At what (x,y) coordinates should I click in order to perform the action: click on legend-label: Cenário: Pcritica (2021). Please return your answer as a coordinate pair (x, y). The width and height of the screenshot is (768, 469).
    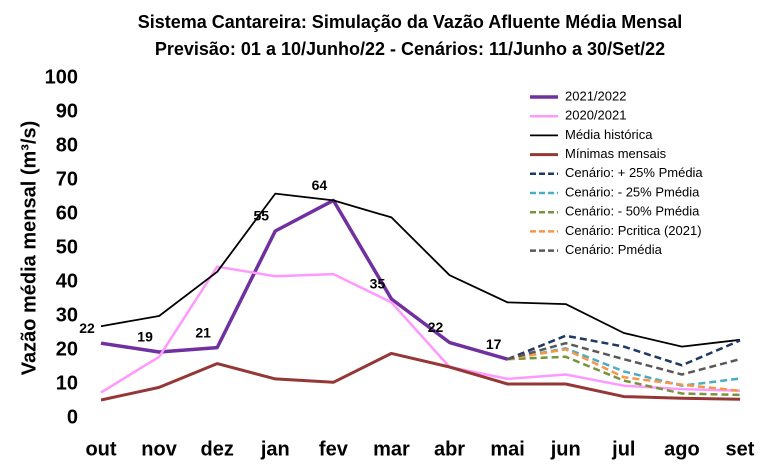
    Looking at the image, I should click on (633, 230).